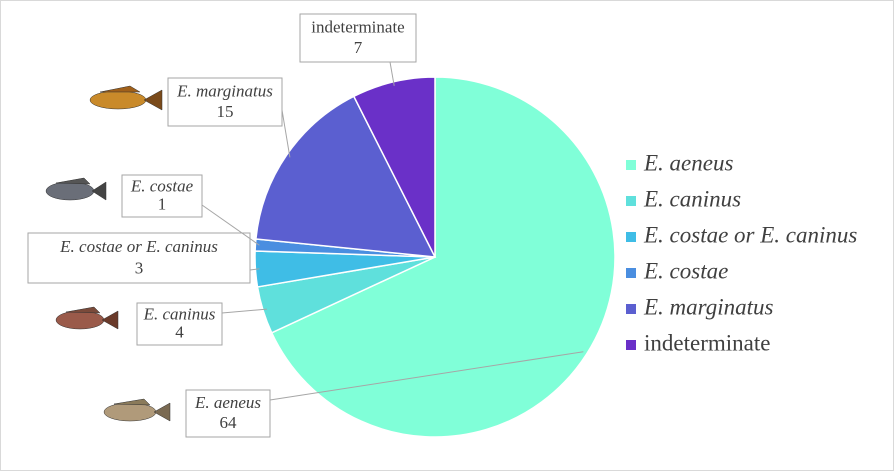 The height and width of the screenshot is (471, 894). I want to click on legend-label: indeterminate, so click(707, 342).